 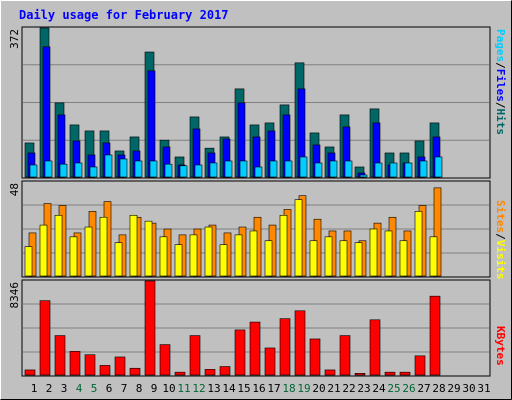 What do you see at coordinates (14, 189) in the screenshot?
I see `panel-2-ymax-label: 48` at bounding box center [14, 189].